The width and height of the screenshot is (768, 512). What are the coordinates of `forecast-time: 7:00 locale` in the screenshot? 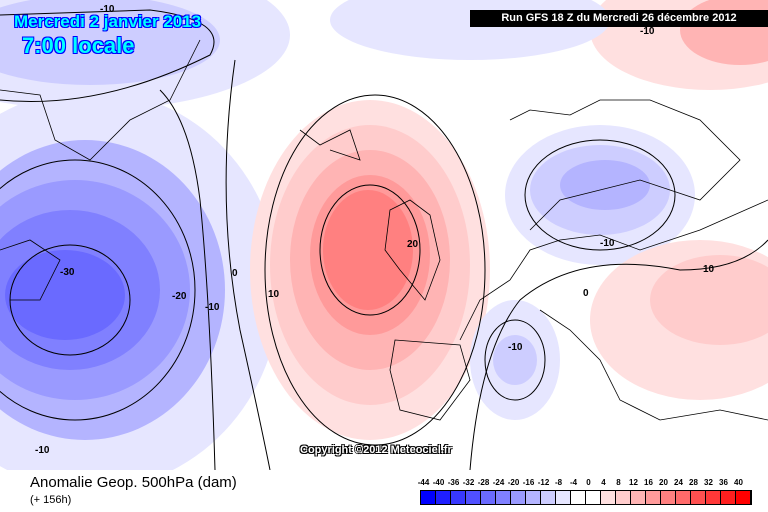 It's located at (78, 45).